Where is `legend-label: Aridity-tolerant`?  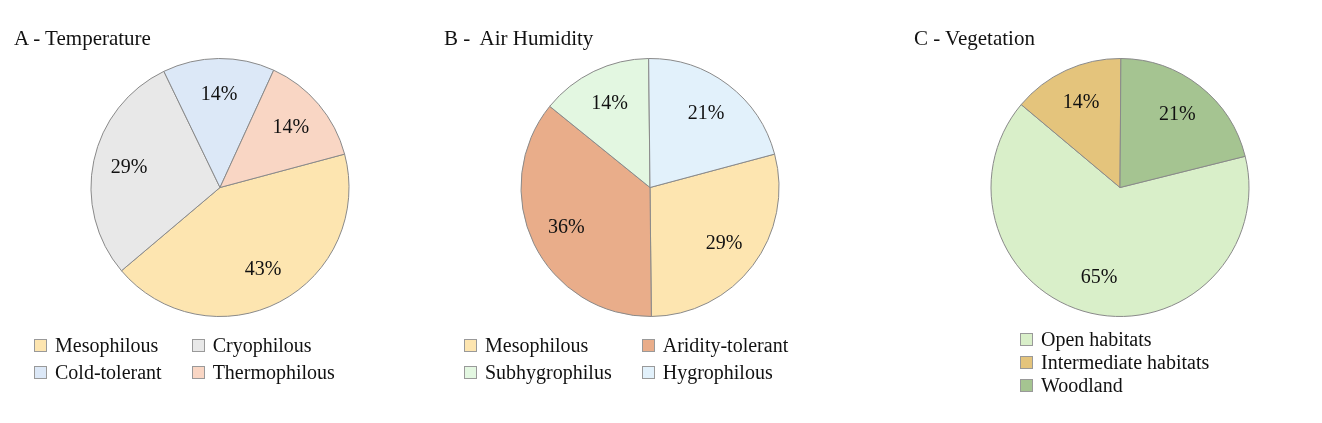 legend-label: Aridity-tolerant is located at coordinates (725, 345).